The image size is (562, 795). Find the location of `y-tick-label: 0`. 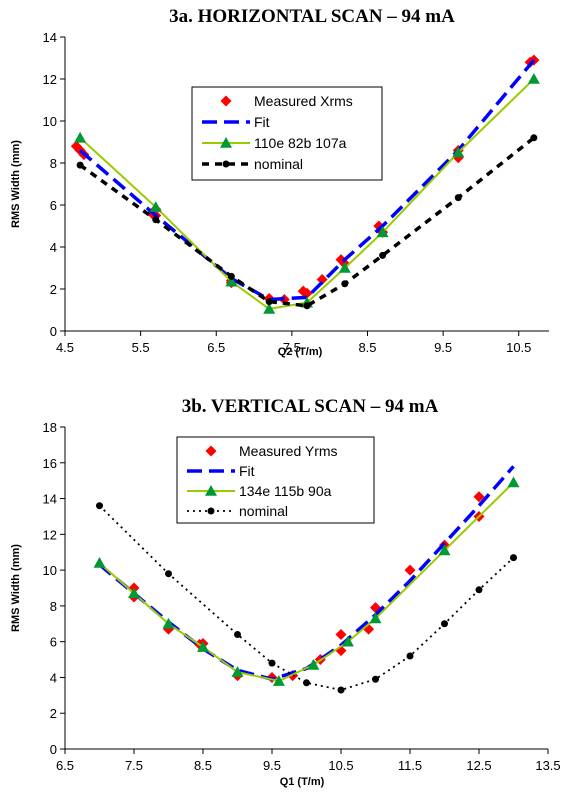

y-tick-label: 0 is located at coordinates (53, 749).